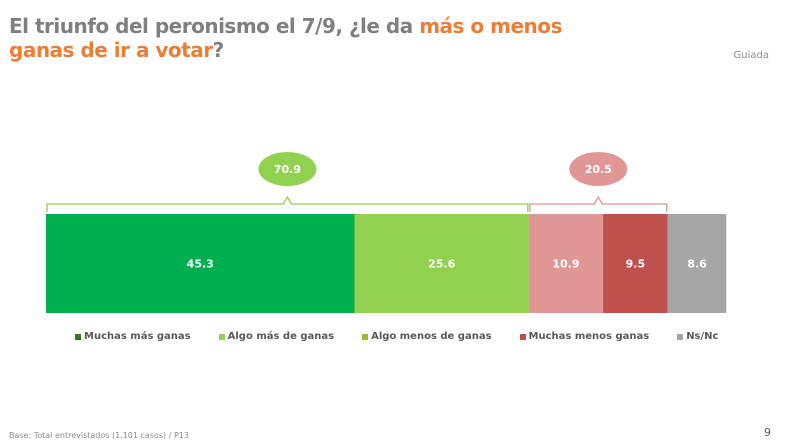  Describe the element at coordinates (137, 336) in the screenshot. I see `legend-label: Muchas más ganas` at that location.